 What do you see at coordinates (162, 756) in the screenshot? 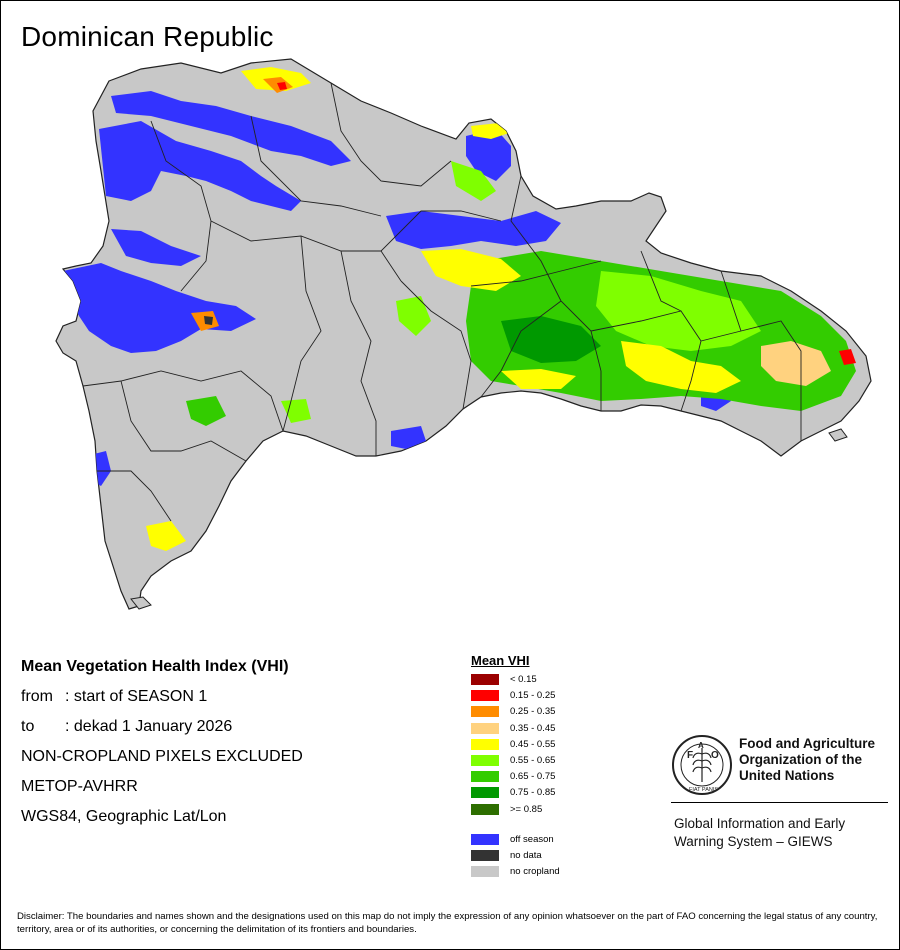
I see `info-exclusion: NON-CROPLAND PIXELS EXCLUDED` at bounding box center [162, 756].